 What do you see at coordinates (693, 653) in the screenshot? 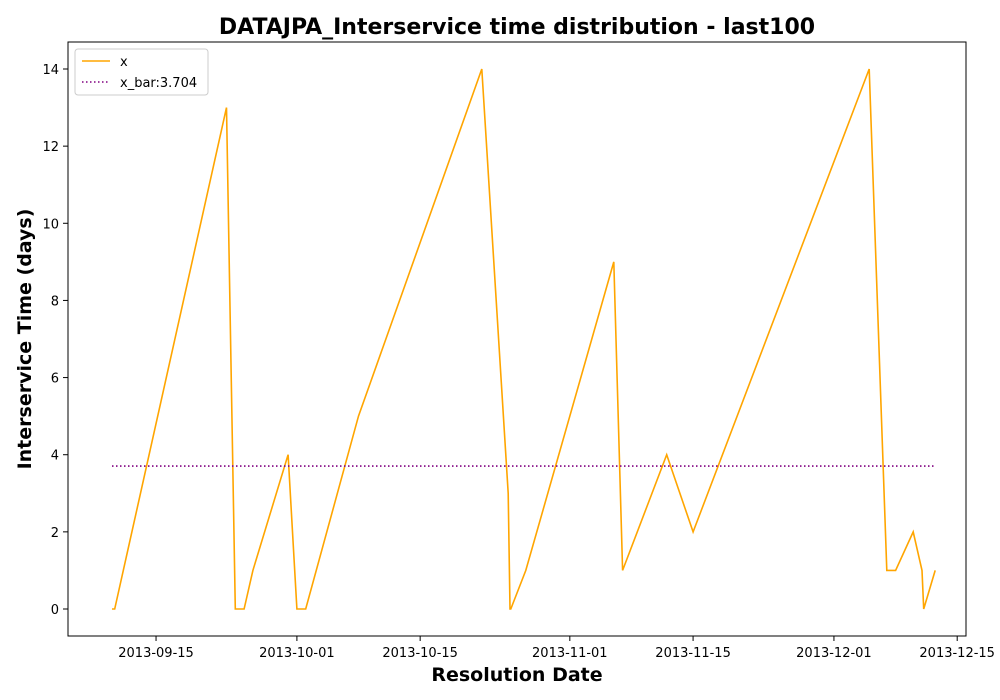
I see `x-tick-label: 2013-11-15` at bounding box center [693, 653].